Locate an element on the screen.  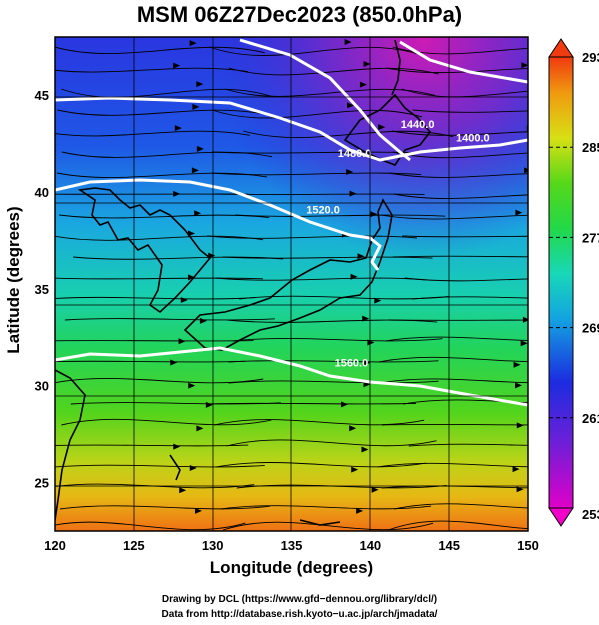
colorbar-max-arrow is located at coordinates (561, 48).